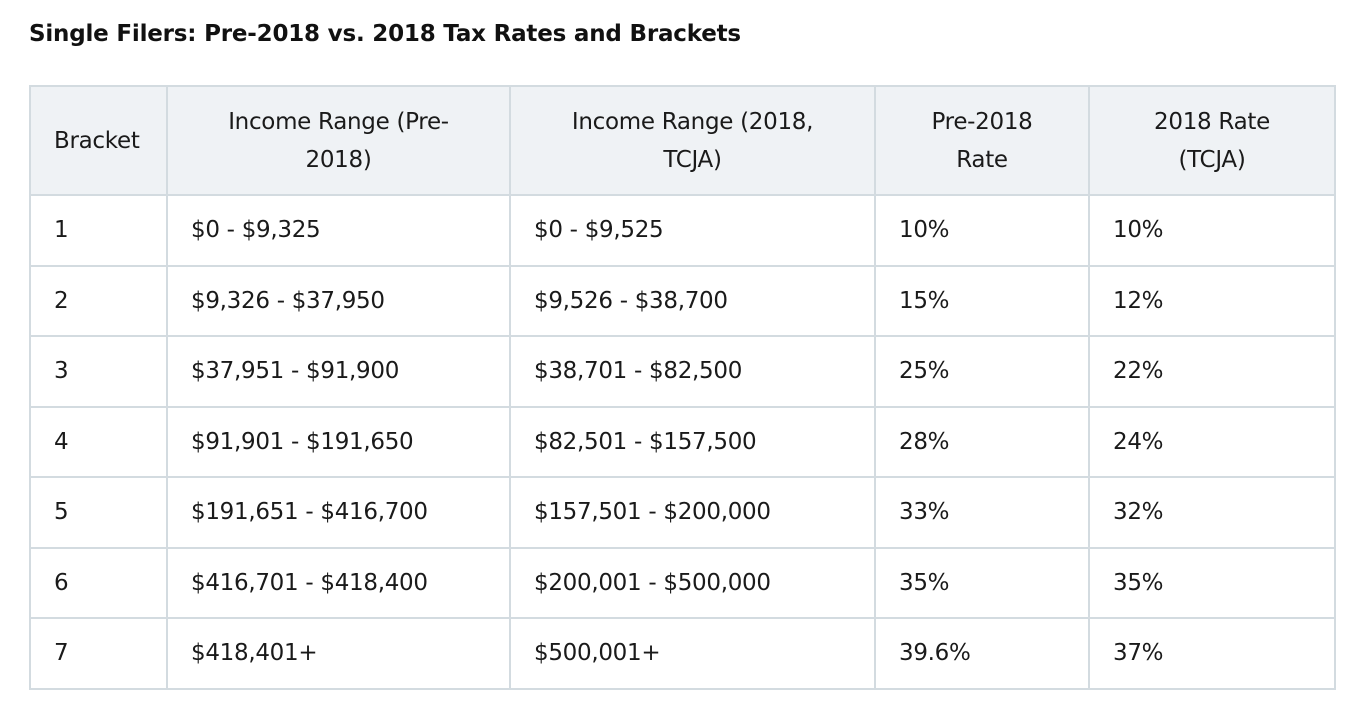 The height and width of the screenshot is (710, 1360). I want to click on header-pre-2018-rate: Pre-2018 Rate, so click(982, 140).